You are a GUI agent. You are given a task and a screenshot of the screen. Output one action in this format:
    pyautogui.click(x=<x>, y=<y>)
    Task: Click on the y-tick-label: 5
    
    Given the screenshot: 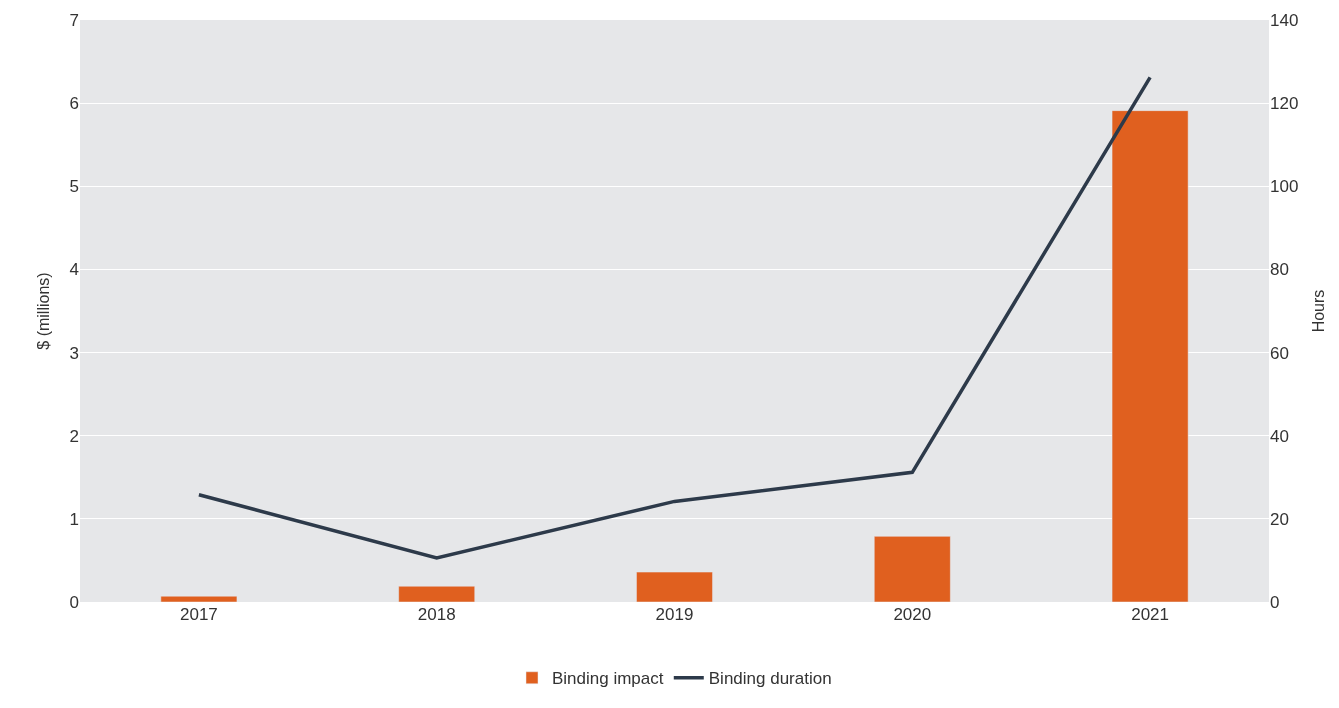 What is the action you would take?
    pyautogui.click(x=74, y=187)
    